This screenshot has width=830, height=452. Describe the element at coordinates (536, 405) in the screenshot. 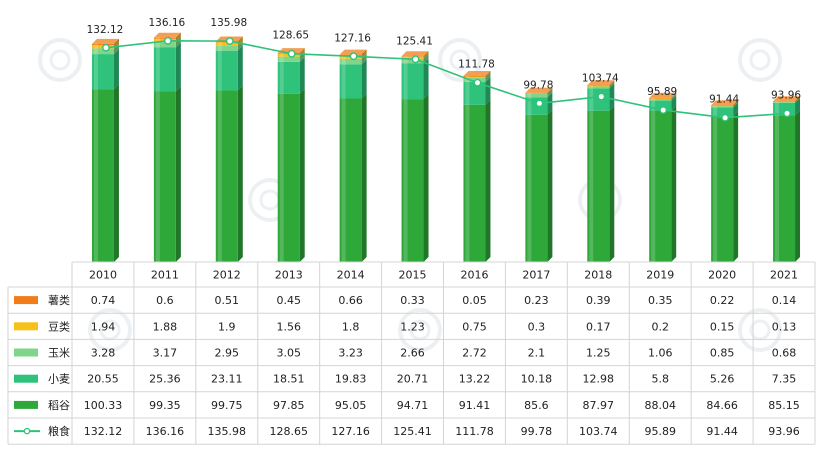

I see `table-cell: 85.6` at that location.